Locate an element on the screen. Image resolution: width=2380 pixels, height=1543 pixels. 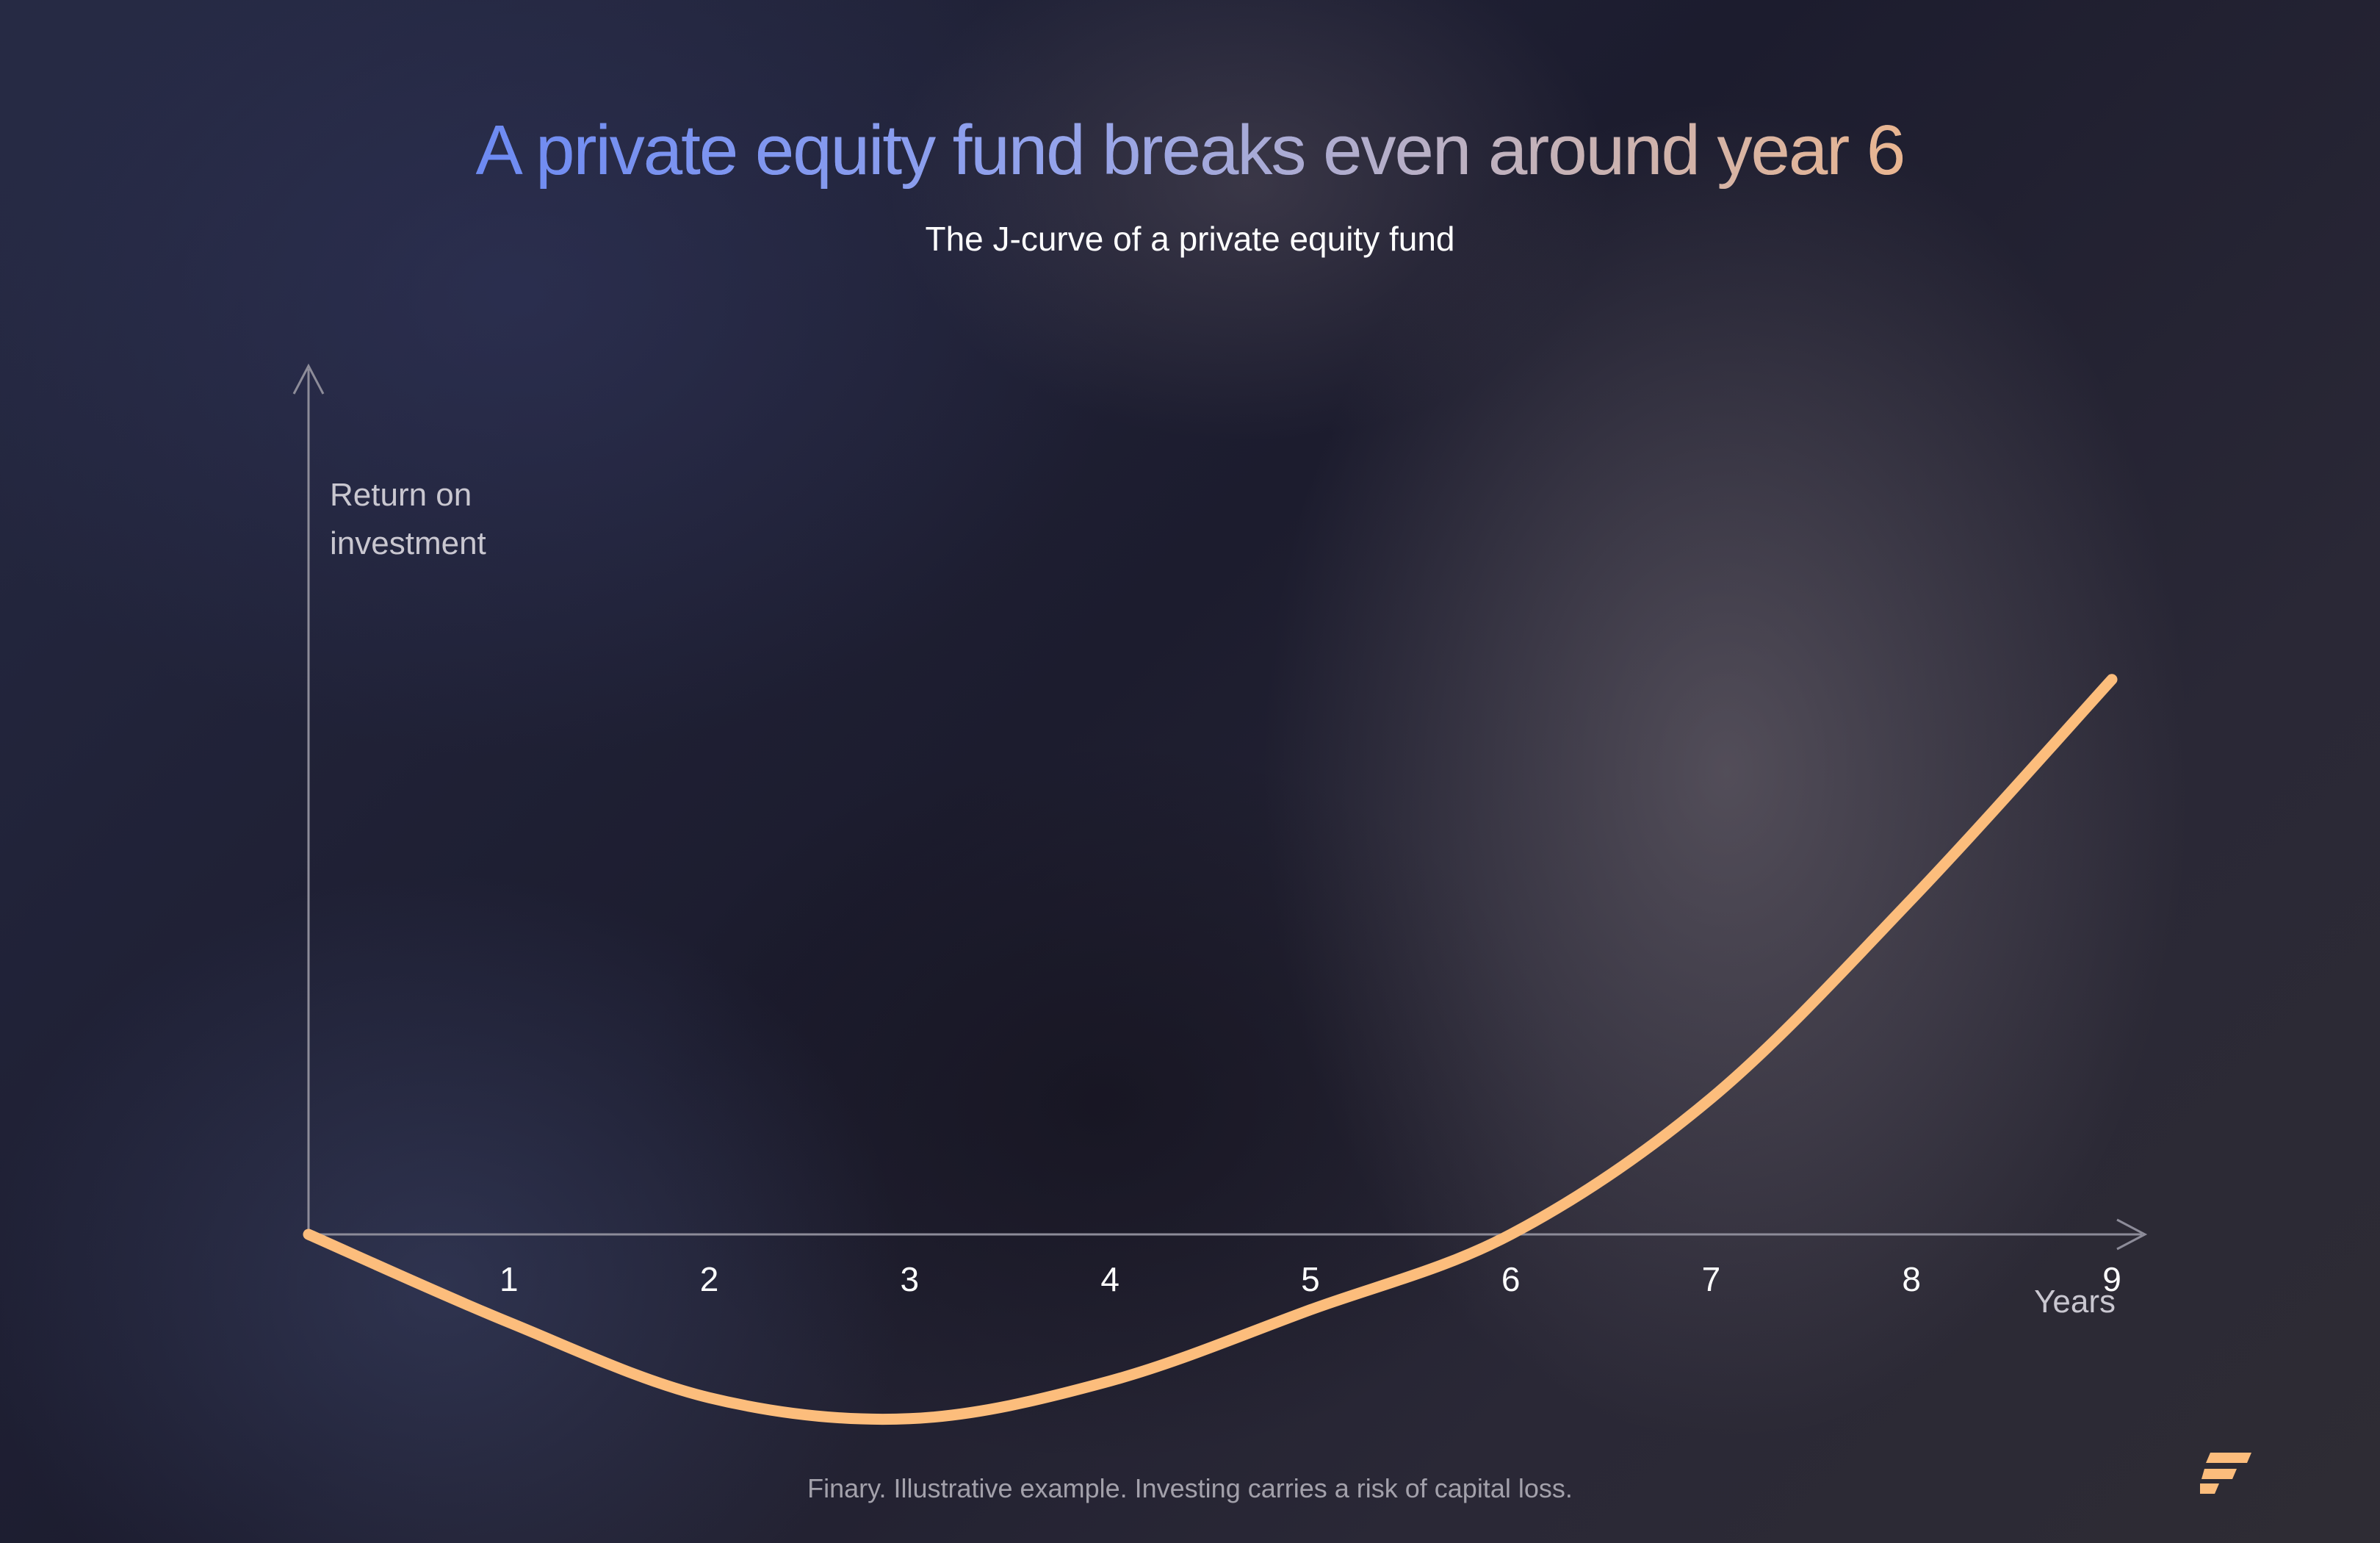
x-tick-label: 7 is located at coordinates (1712, 1279).